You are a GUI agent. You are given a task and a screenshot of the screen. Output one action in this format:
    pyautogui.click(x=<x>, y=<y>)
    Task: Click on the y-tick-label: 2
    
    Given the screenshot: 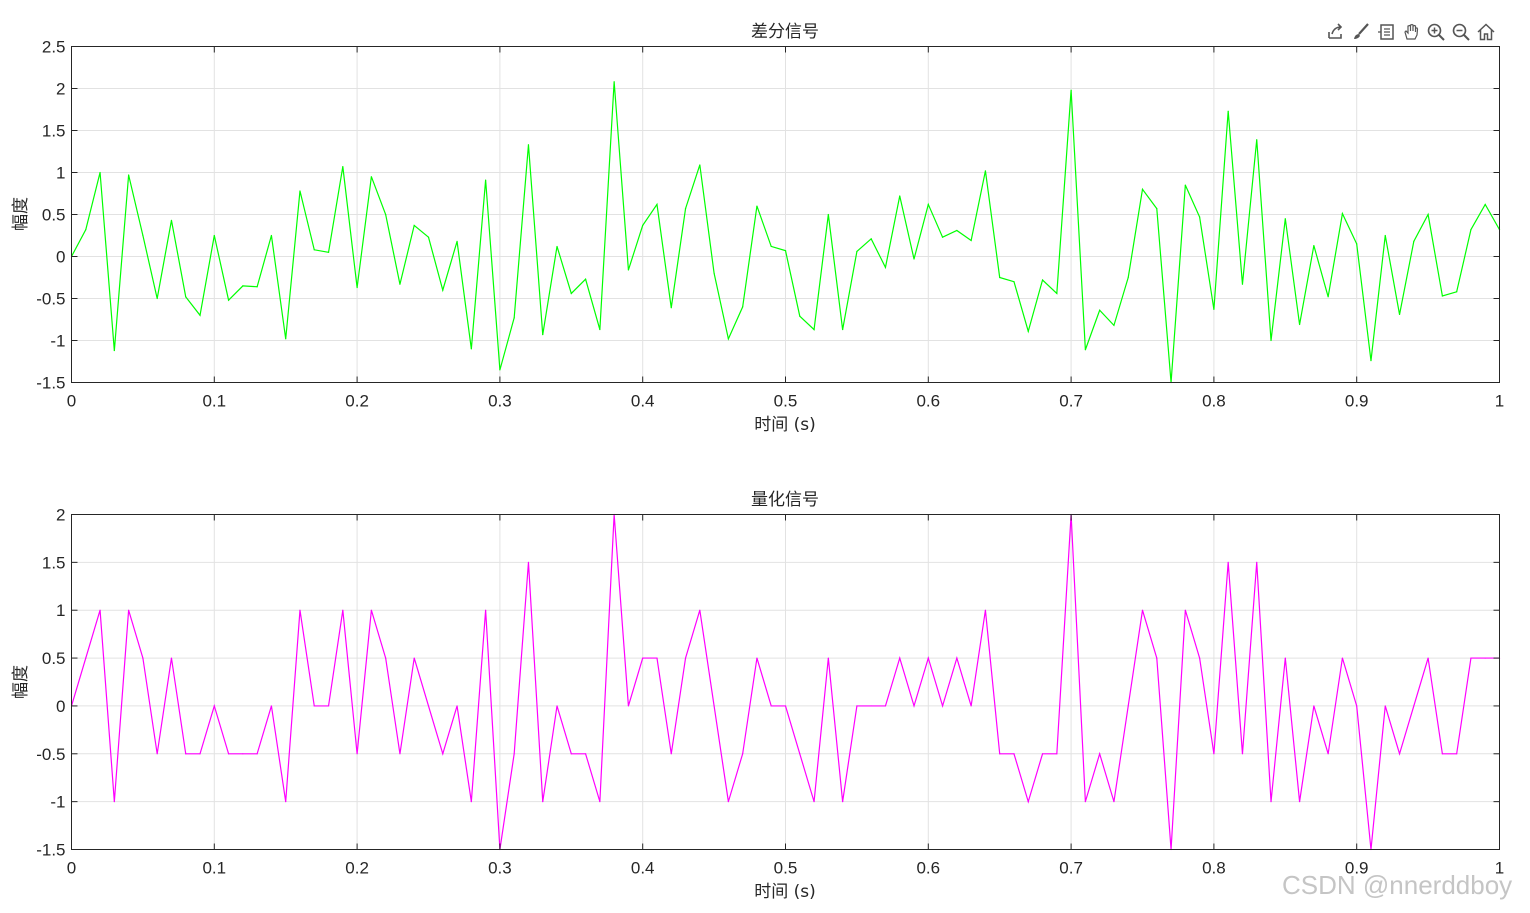 What is the action you would take?
    pyautogui.click(x=60, y=89)
    